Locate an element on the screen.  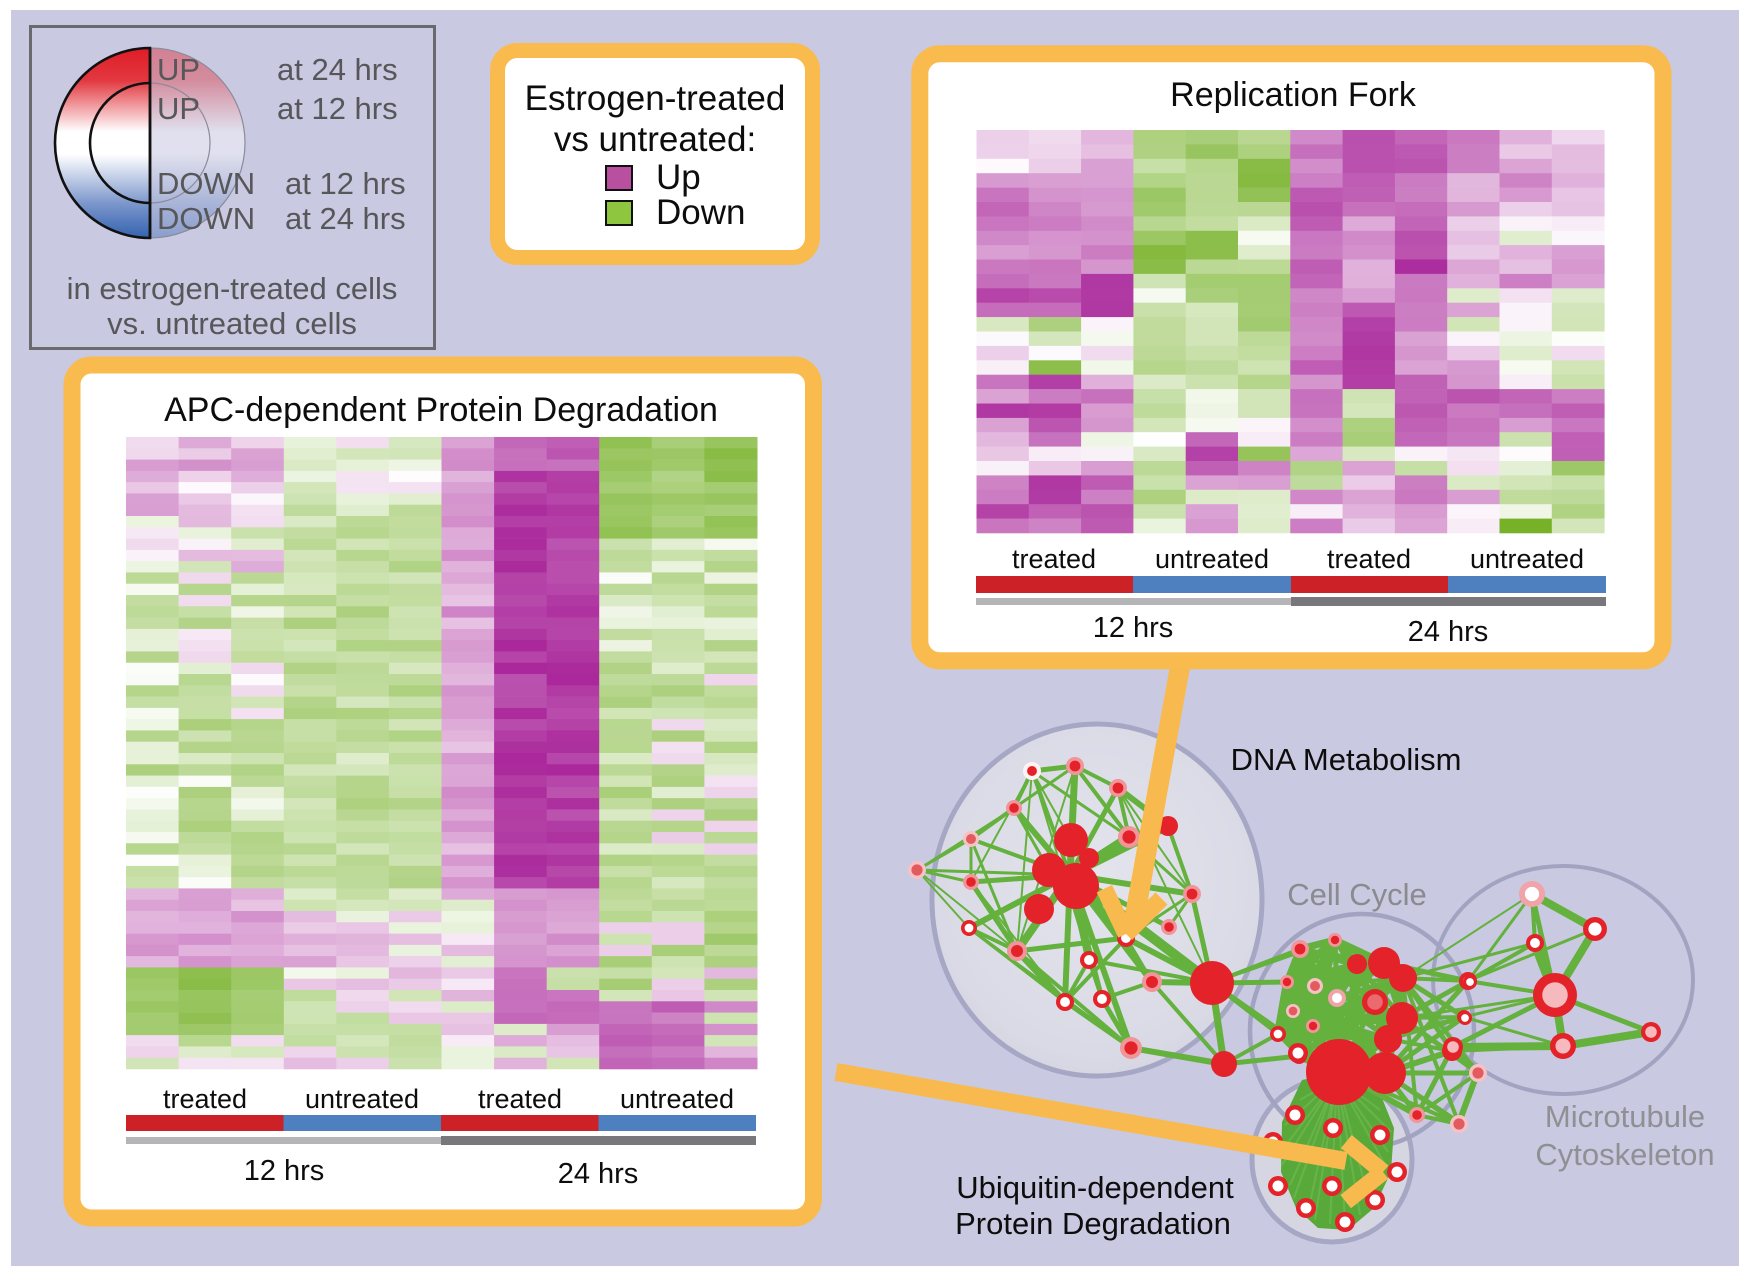
svg-text: Microtubule is located at coordinates (1625, 1116).